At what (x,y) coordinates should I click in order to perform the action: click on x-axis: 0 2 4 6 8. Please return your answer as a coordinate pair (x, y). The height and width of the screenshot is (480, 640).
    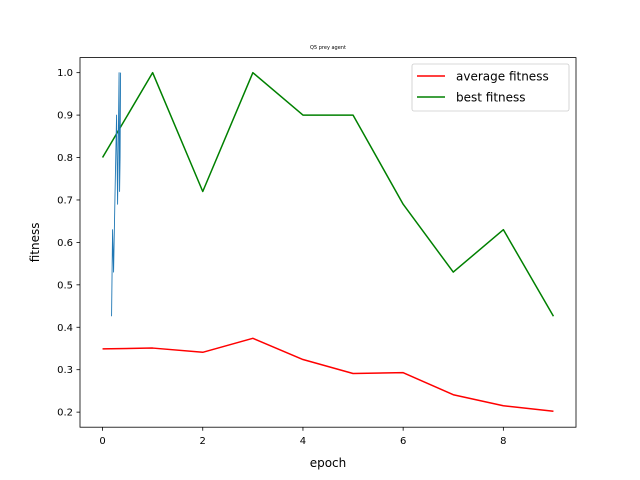
    Looking at the image, I should click on (303, 437).